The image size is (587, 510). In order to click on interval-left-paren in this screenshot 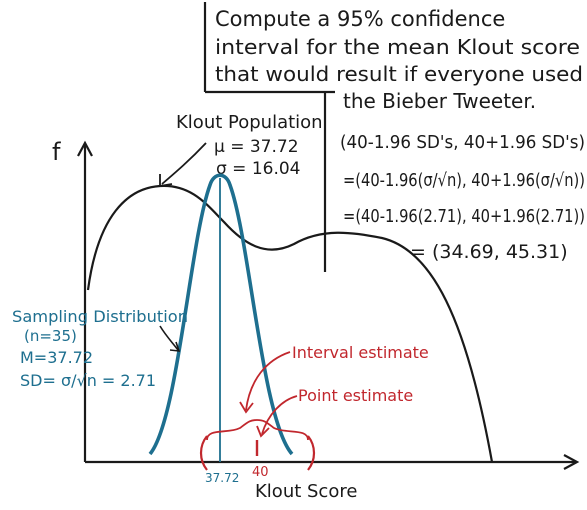, I will do `click(203, 453)`.